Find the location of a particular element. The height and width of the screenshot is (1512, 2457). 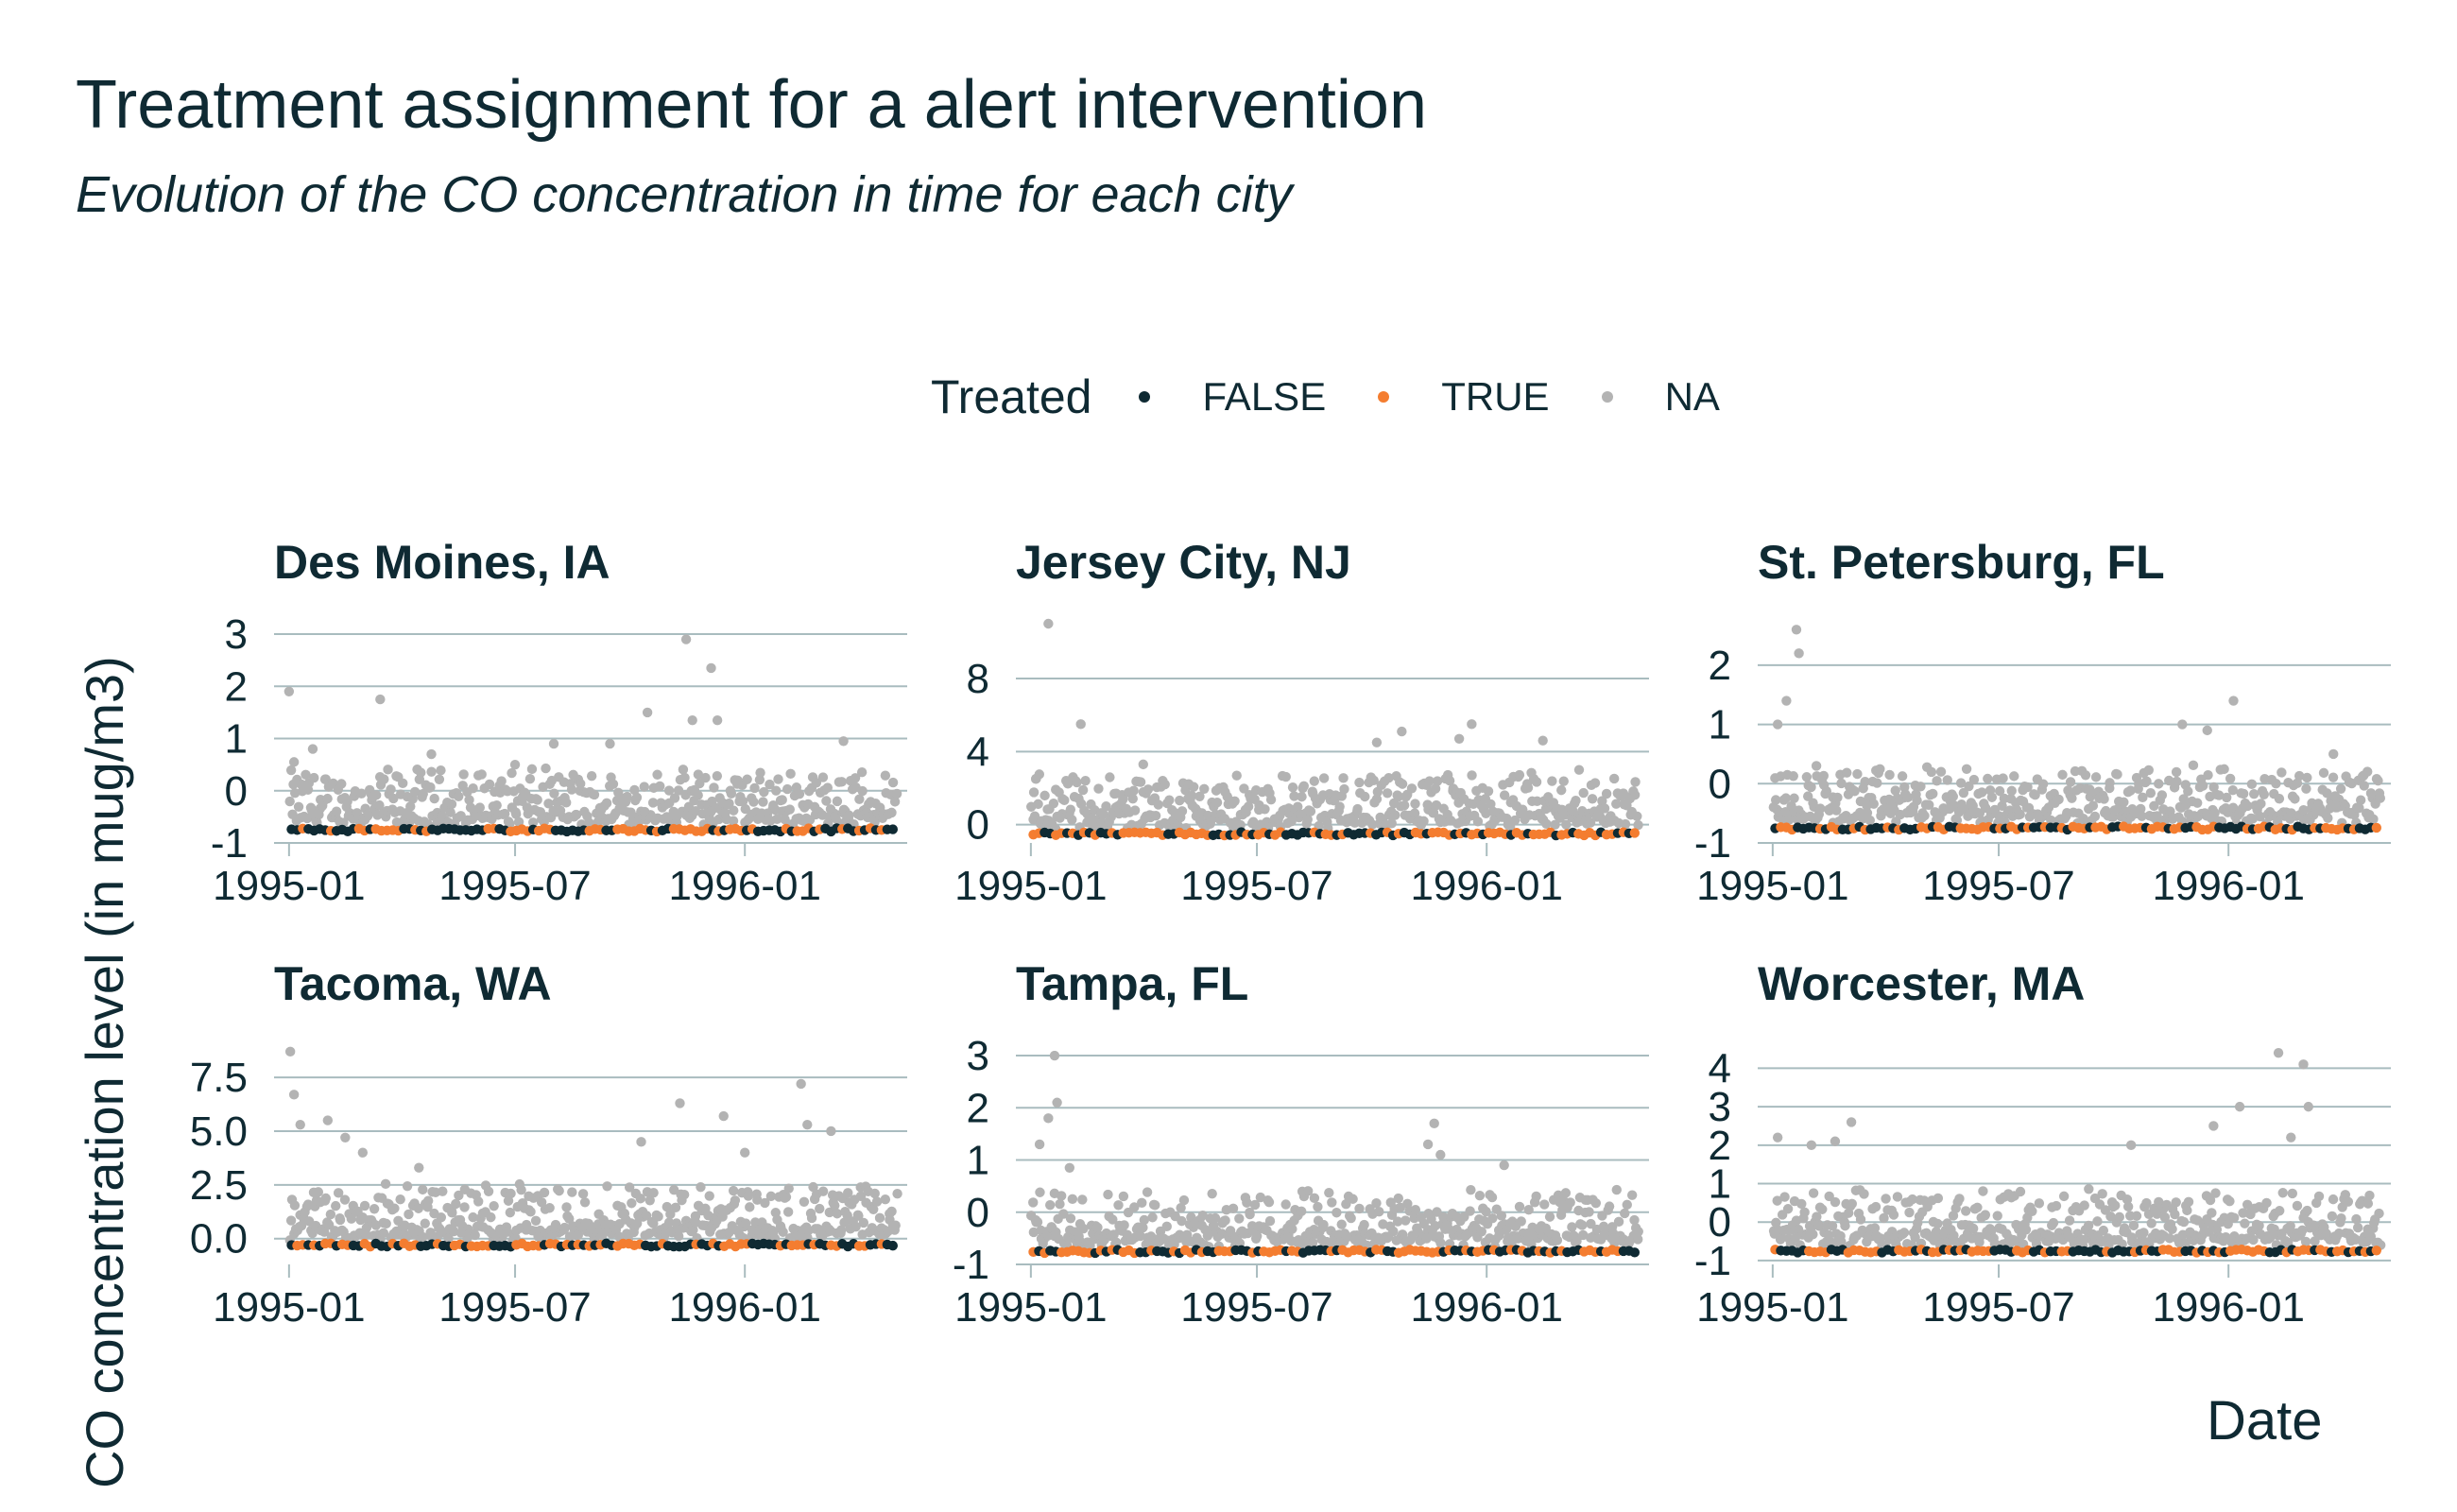

panel-title: Tampa, FL is located at coordinates (1132, 983).